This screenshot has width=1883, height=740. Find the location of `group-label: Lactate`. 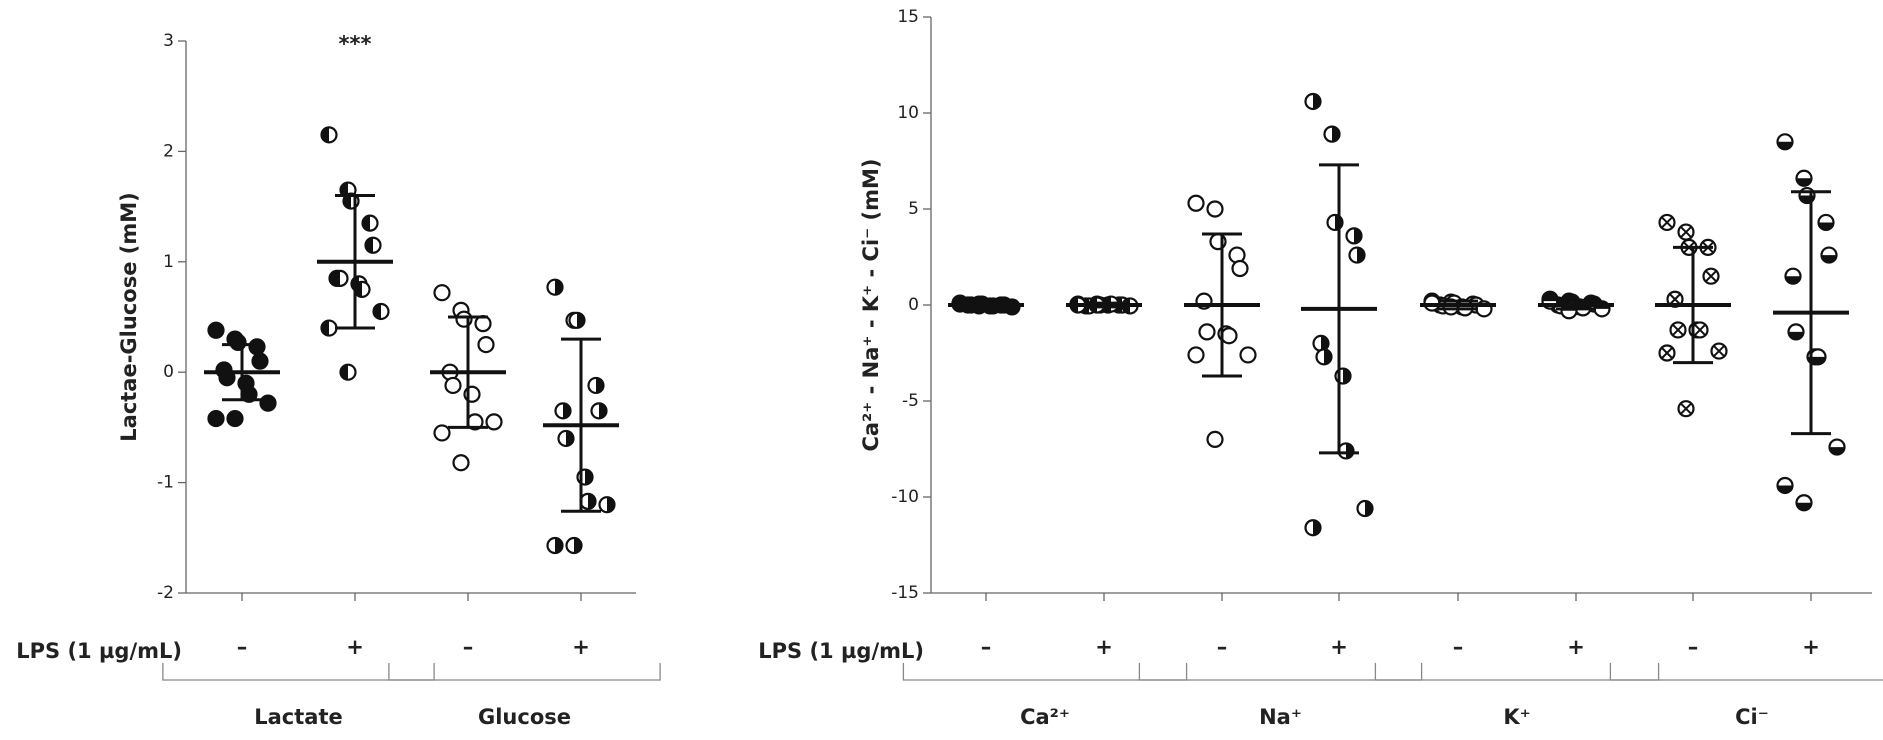

group-label: Lactate is located at coordinates (298, 717).